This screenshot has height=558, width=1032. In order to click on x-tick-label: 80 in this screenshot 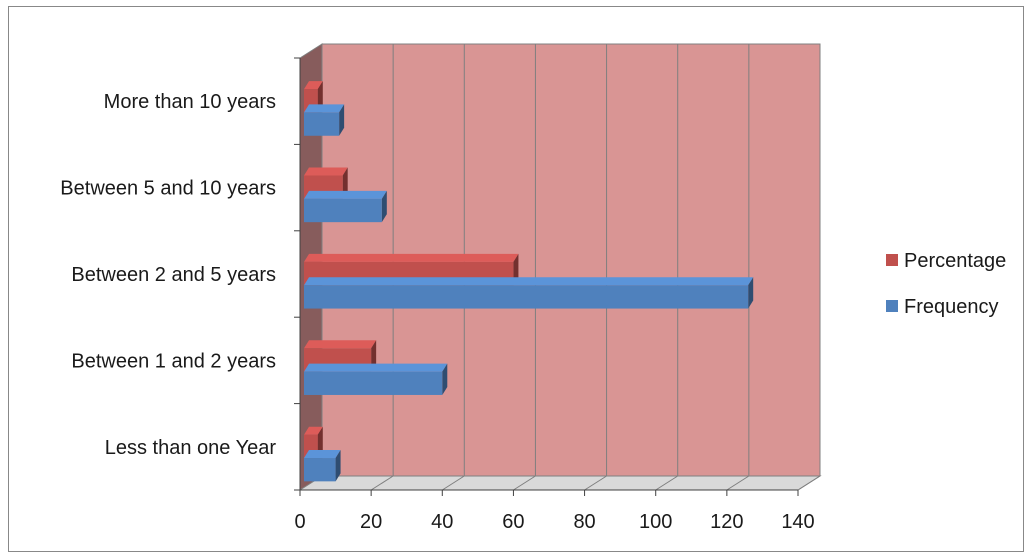, I will do `click(584, 522)`.